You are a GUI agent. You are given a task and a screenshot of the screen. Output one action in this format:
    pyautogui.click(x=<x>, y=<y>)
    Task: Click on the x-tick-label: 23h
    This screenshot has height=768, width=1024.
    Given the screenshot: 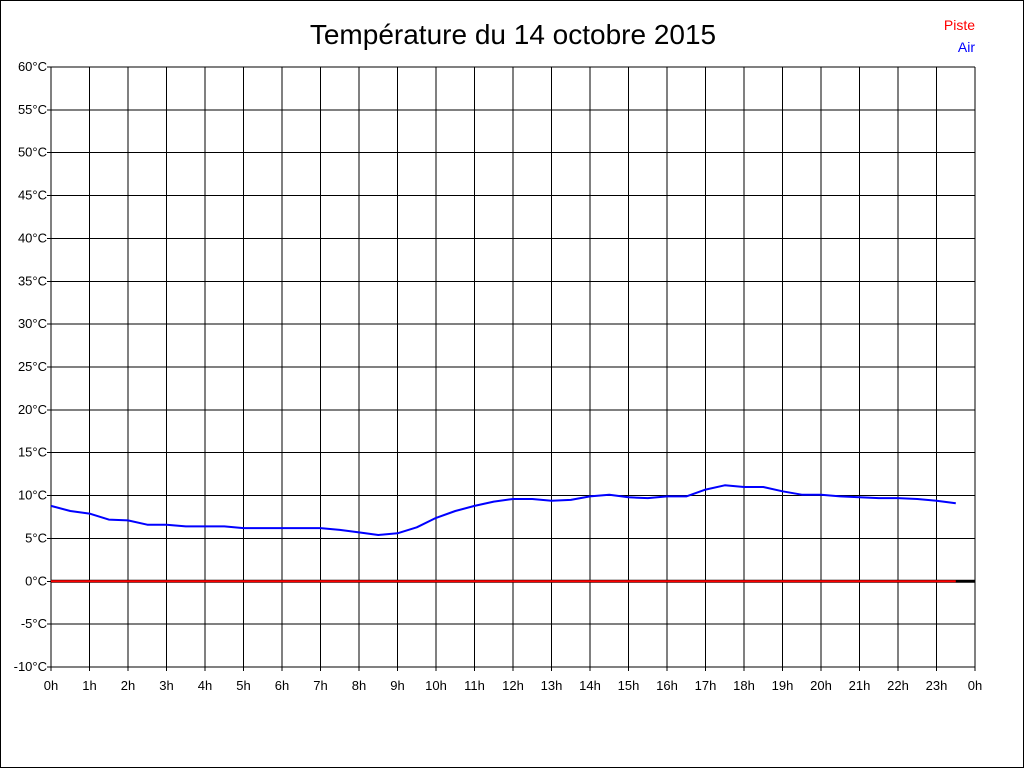 What is the action you would take?
    pyautogui.click(x=937, y=685)
    